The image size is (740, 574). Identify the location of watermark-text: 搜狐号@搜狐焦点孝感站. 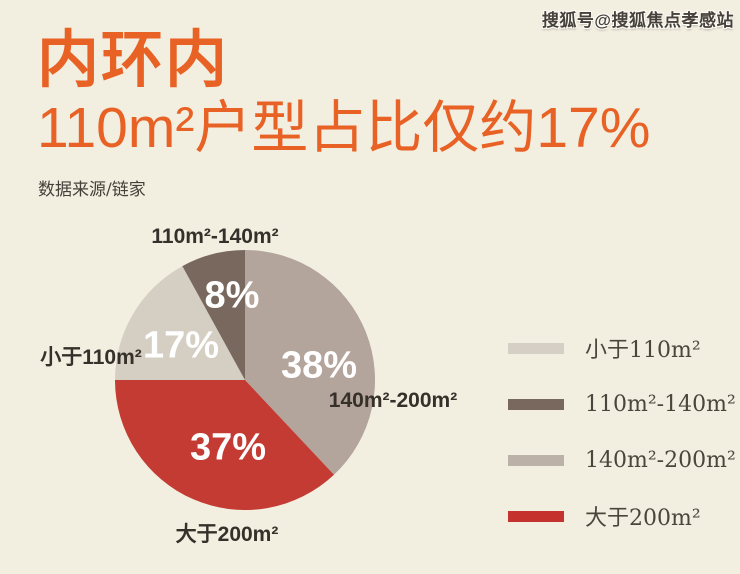
(637, 20).